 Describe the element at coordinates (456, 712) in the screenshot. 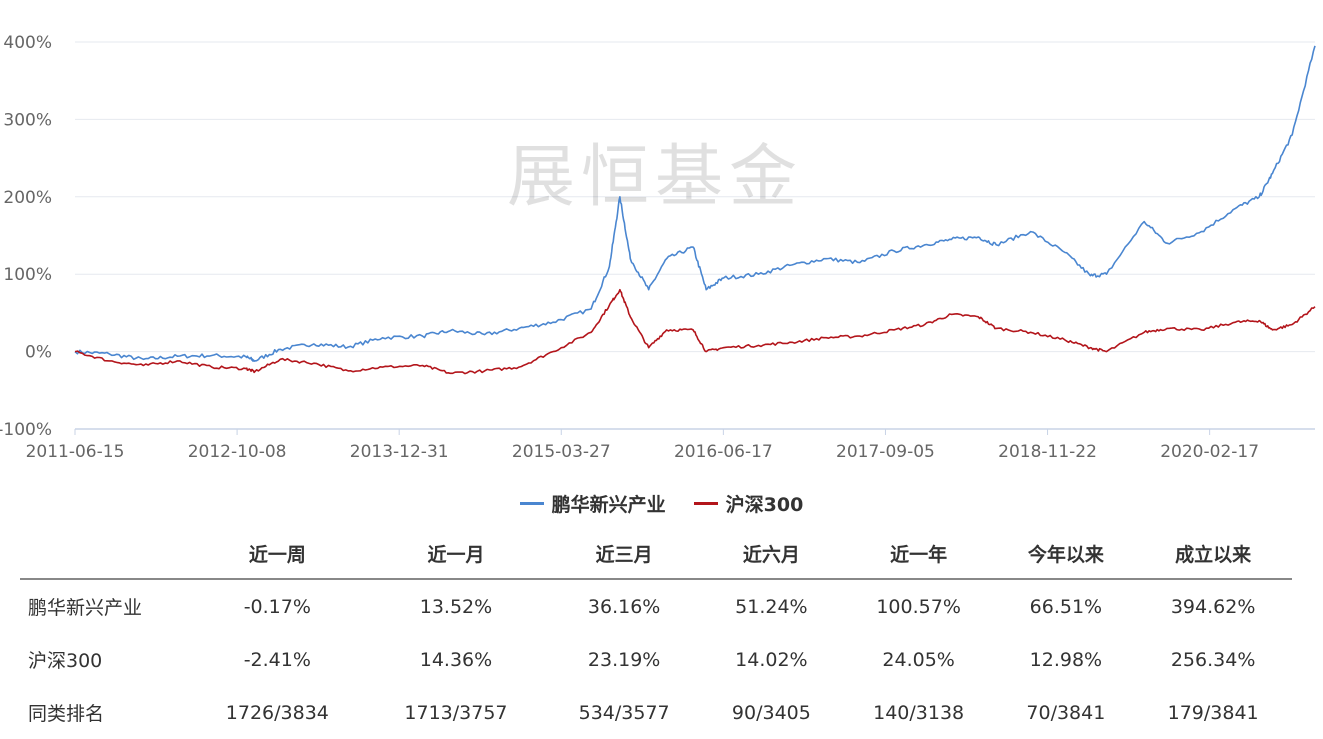

I see `table-cell: 1713/3757` at that location.